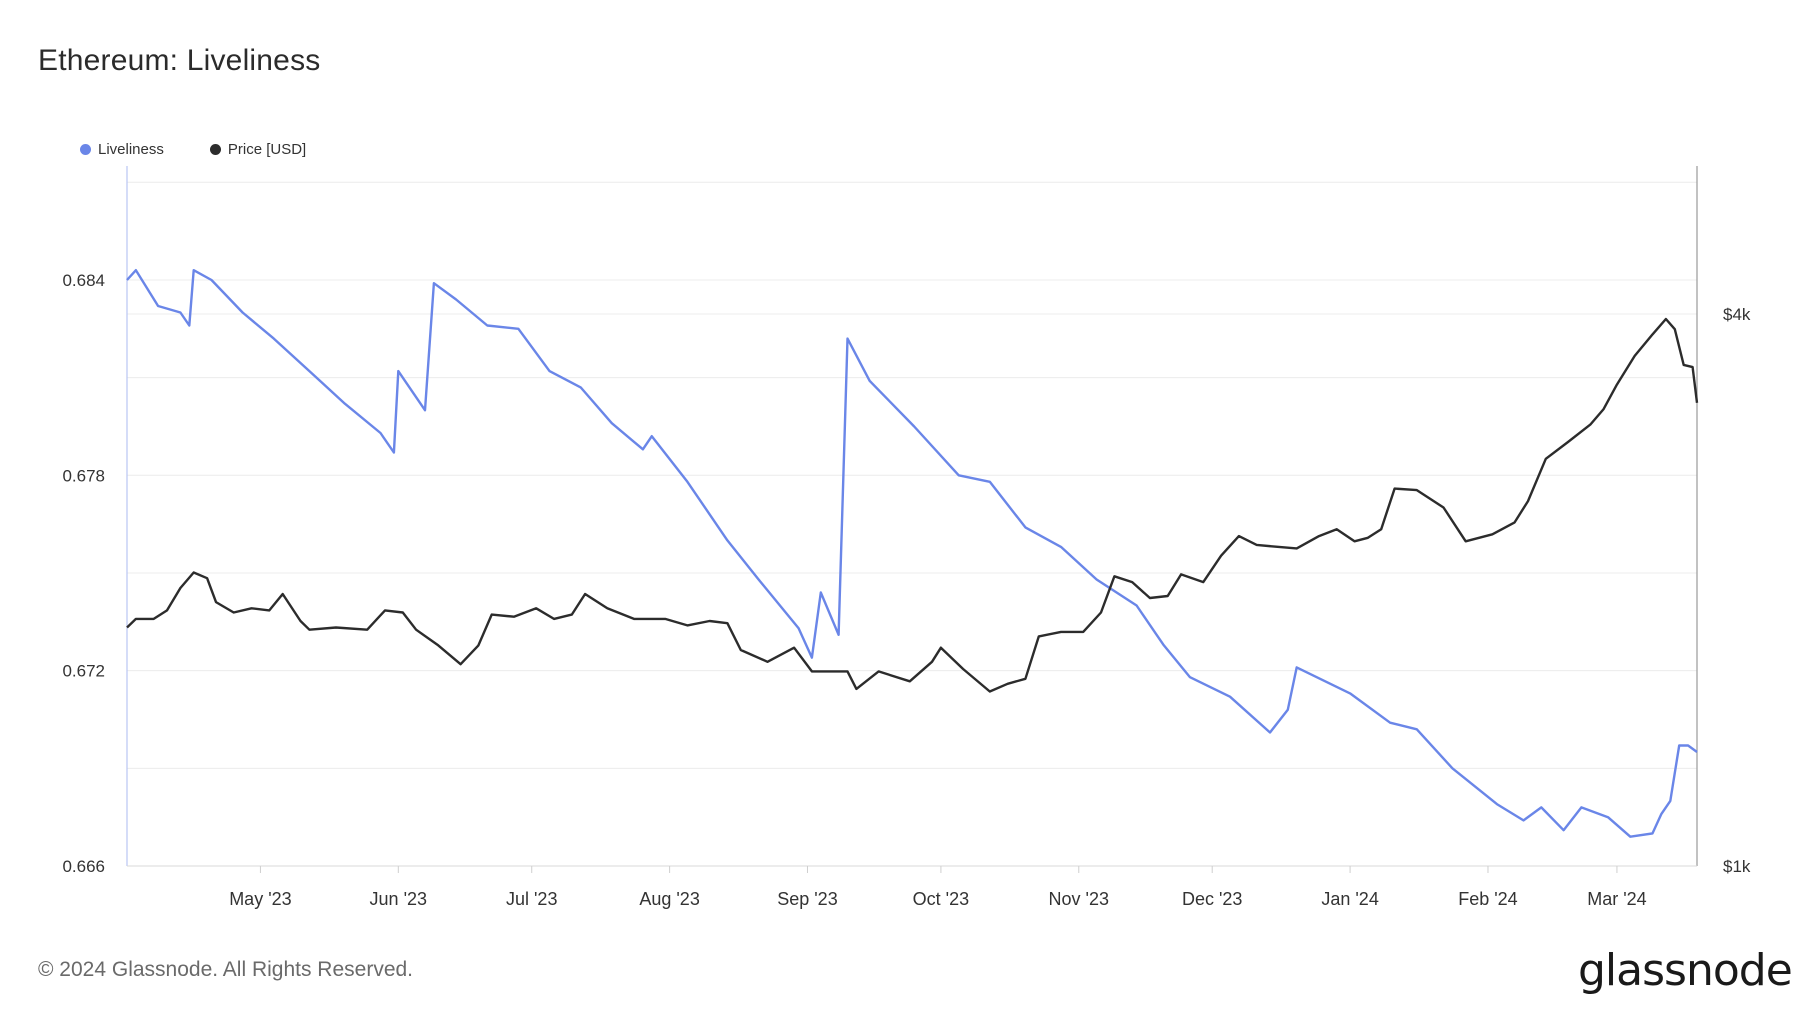  Describe the element at coordinates (193, 149) in the screenshot. I see `chart-legend: Liveliness Price [USD]` at that location.